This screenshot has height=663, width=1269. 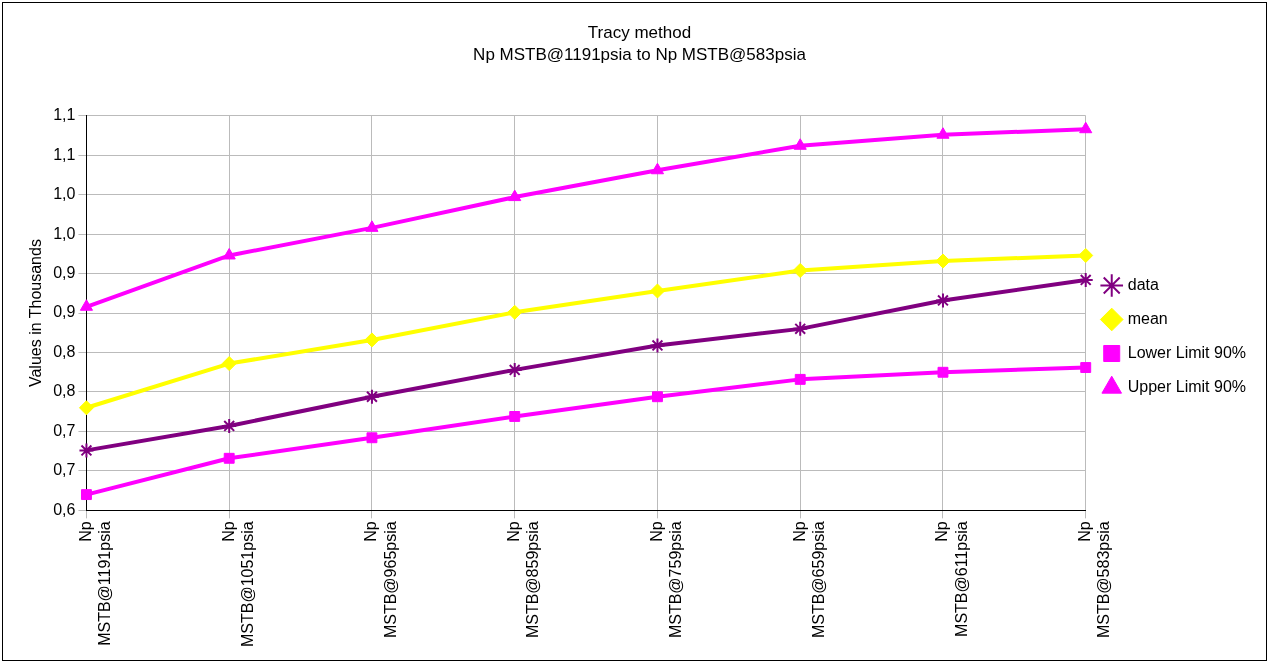 What do you see at coordinates (666, 580) in the screenshot?
I see `x-tick-label: Np MSTB@759psia` at bounding box center [666, 580].